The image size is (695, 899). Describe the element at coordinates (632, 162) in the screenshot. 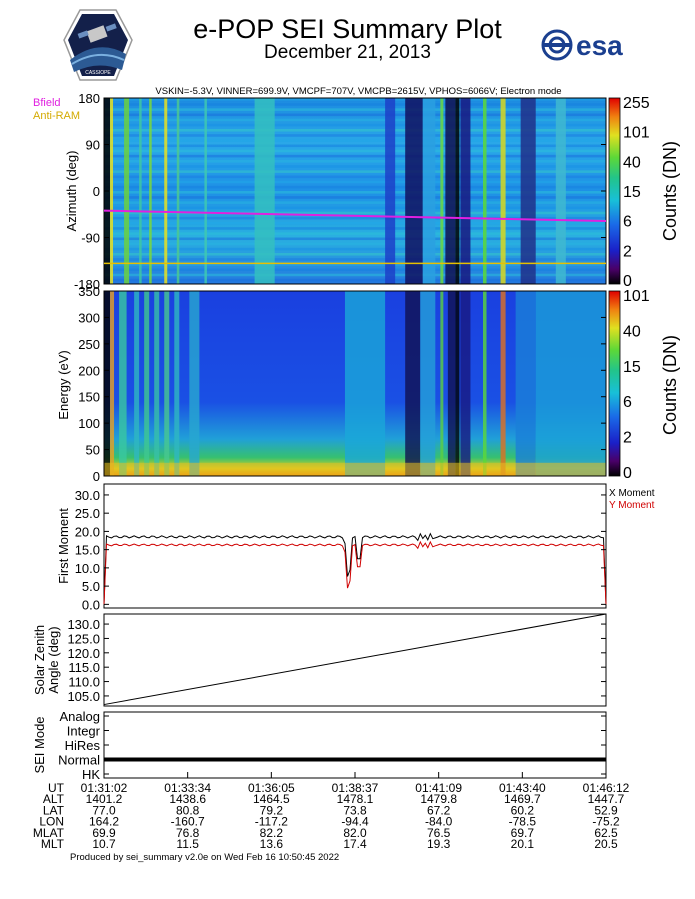

I see `azimuth-colorbar-tick: 40` at that location.